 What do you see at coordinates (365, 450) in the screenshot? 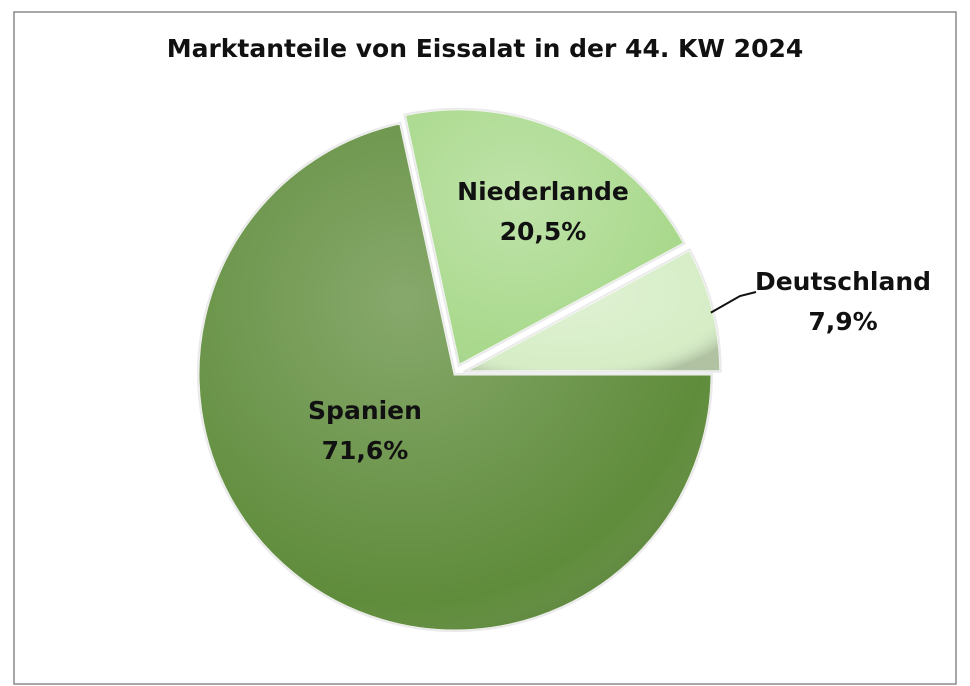
I see `slice-value-label: 71,6%` at bounding box center [365, 450].